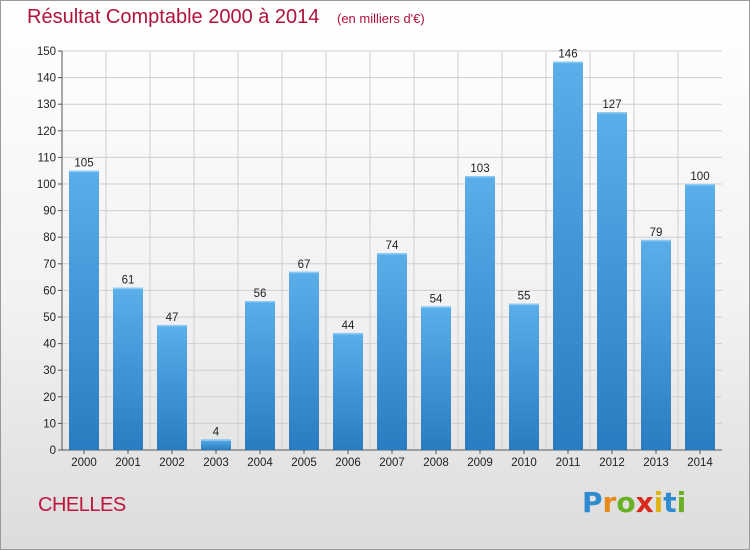 The image size is (750, 550). What do you see at coordinates (626, 502) in the screenshot?
I see `logo-letter: o` at bounding box center [626, 502].